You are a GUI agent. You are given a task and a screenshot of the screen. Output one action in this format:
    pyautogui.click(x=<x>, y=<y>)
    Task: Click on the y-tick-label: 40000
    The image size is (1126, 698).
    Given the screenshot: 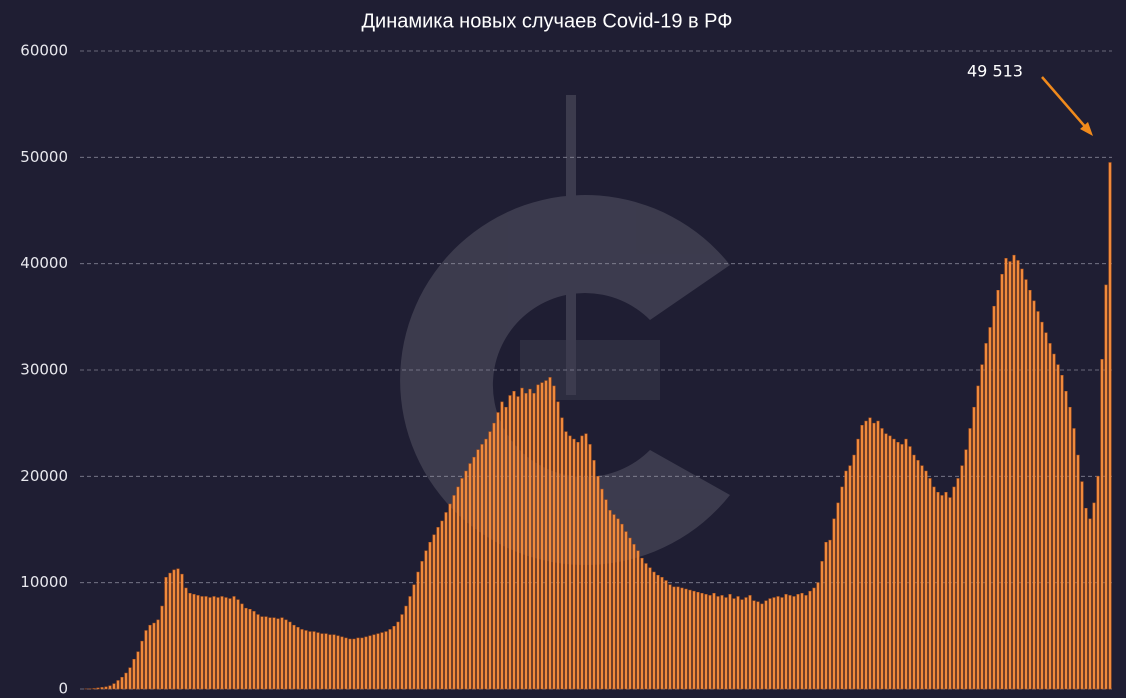 What is the action you would take?
    pyautogui.click(x=44, y=263)
    